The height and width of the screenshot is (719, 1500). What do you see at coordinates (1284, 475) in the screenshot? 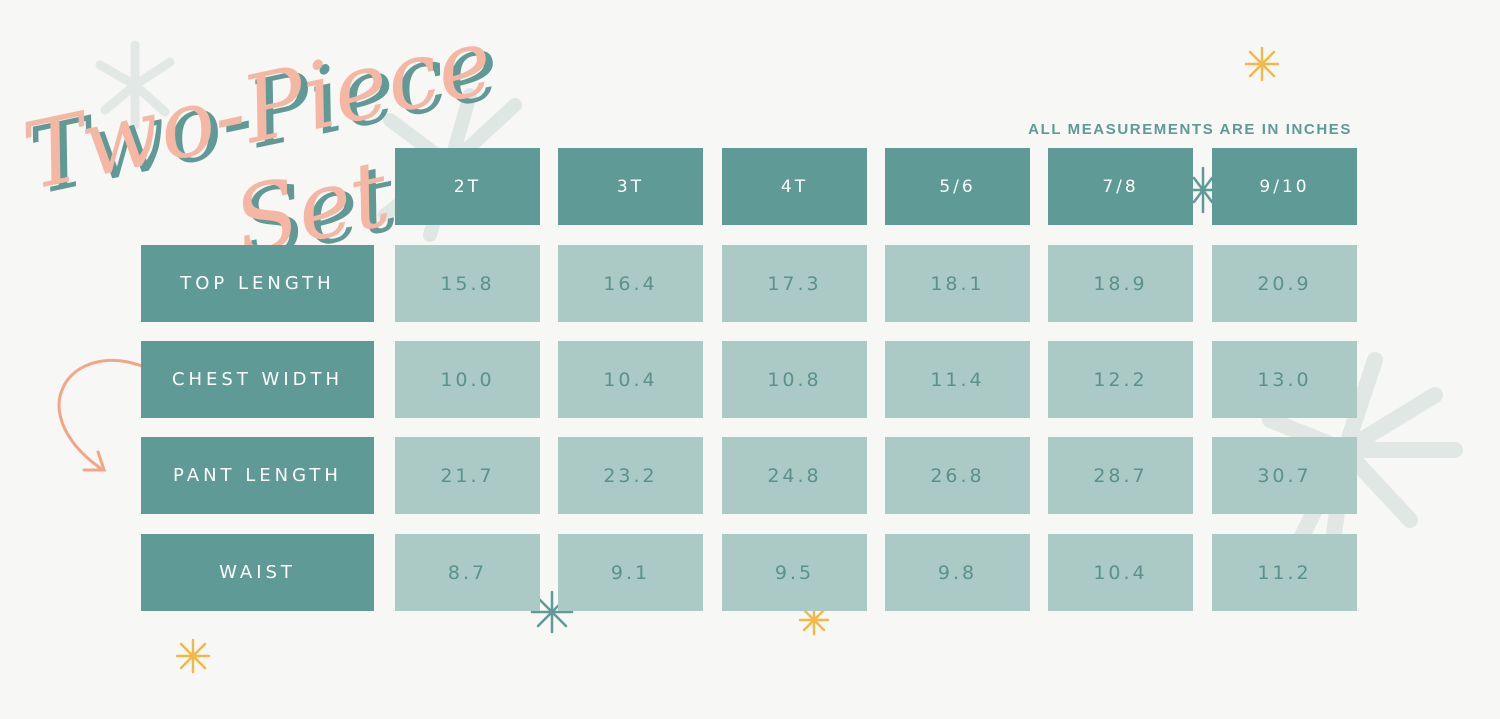
I see `table-cell: 30.7` at bounding box center [1284, 475].